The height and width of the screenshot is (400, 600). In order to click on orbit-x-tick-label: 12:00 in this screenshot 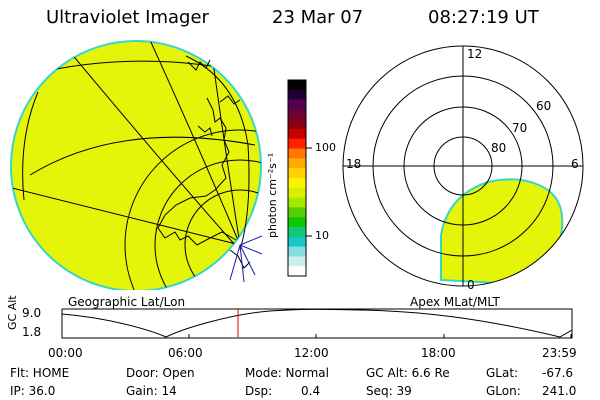, I will do `click(311, 353)`.